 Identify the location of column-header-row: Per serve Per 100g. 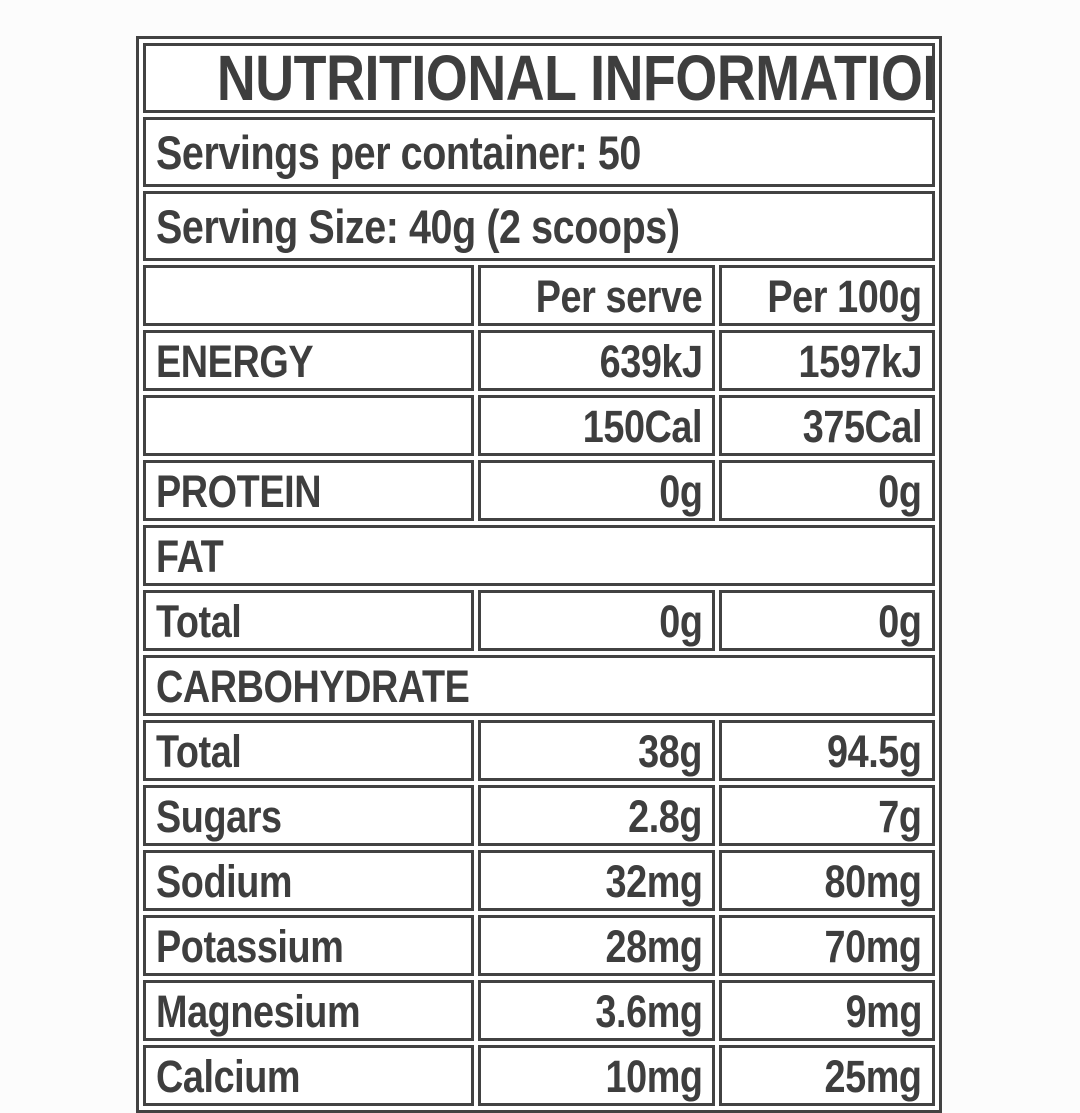
(539, 295).